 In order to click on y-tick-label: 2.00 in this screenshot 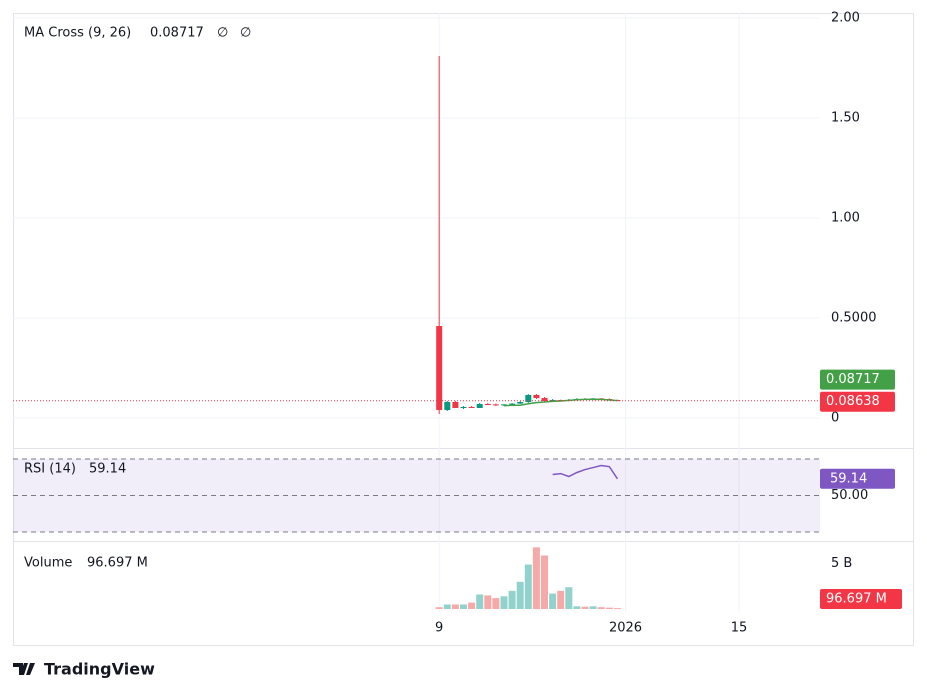, I will do `click(845, 18)`.